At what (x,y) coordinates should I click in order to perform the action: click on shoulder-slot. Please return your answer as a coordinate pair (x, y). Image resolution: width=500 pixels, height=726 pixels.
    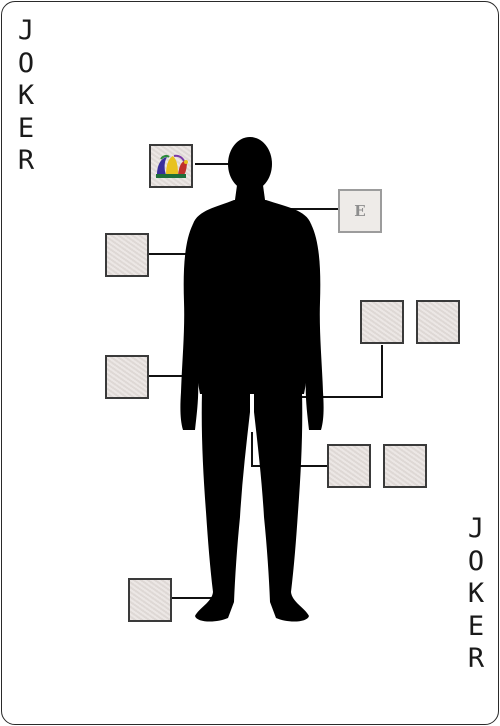
    Looking at the image, I should click on (127, 255).